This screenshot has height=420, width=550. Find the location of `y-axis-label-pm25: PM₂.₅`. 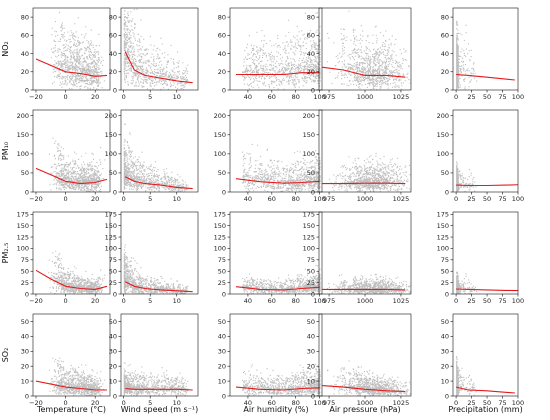

y-axis-label-pm25: PM₂.₅ is located at coordinates (5, 253).